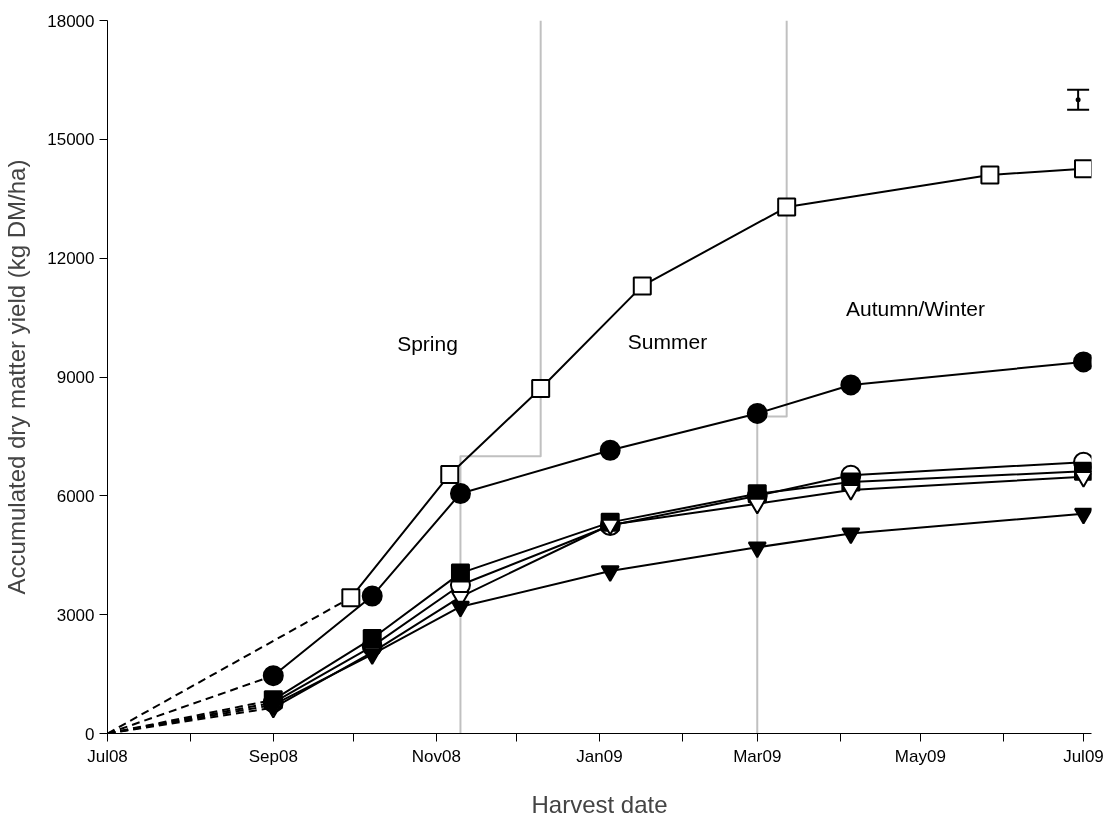  What do you see at coordinates (273, 756) in the screenshot?
I see `x-tick-label: Sep08` at bounding box center [273, 756].